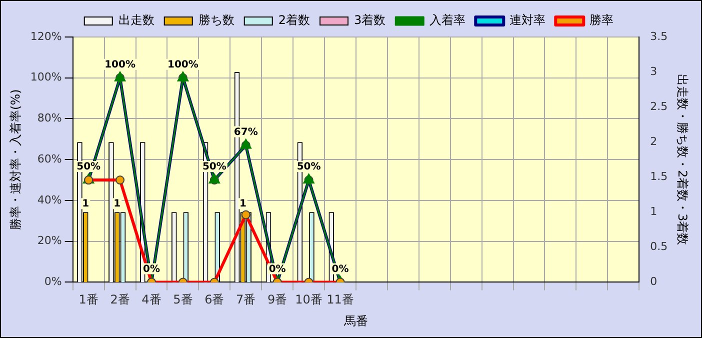 The height and width of the screenshot is (338, 702). Describe the element at coordinates (659, 247) in the screenshot. I see `y2-tick-label: 0.5` at that location.